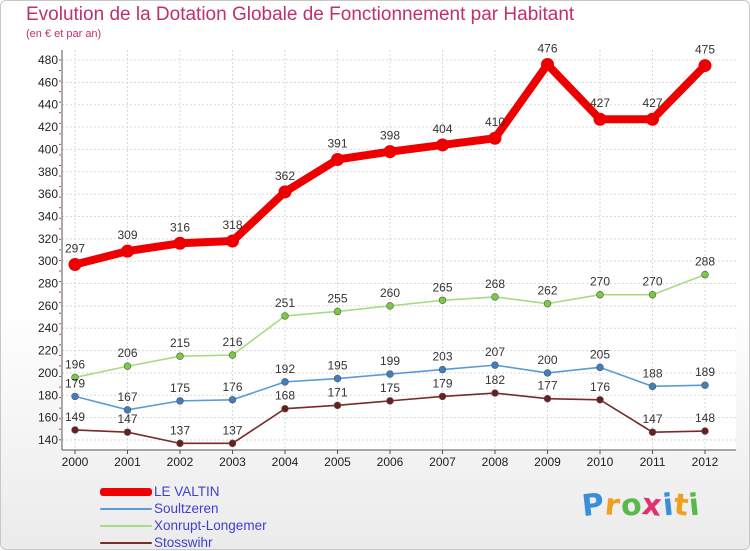  I want to click on x-tick-label: 2010, so click(600, 462).